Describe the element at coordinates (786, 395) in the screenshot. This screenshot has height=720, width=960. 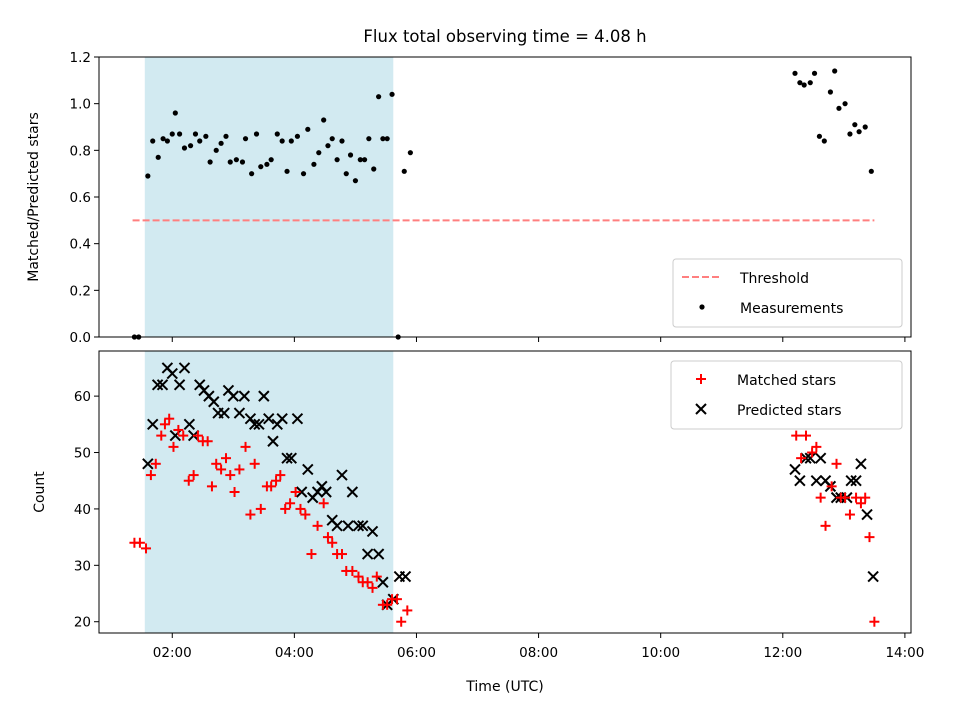
I see `legend-box-bottom` at that location.